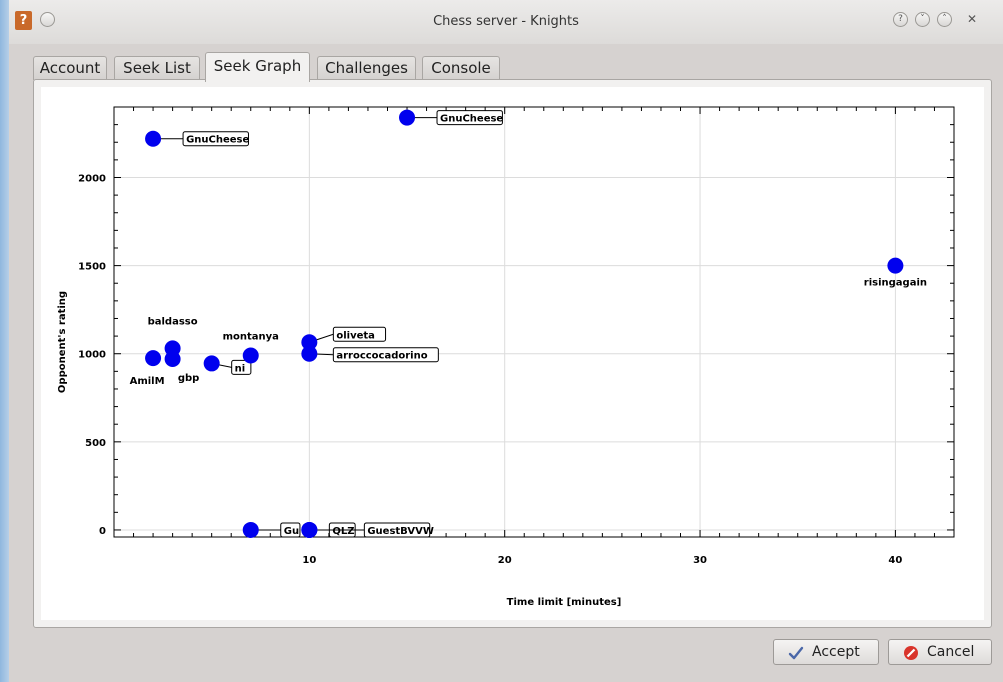 The image size is (1003, 682). I want to click on point-label: GuestBVVW, so click(400, 531).